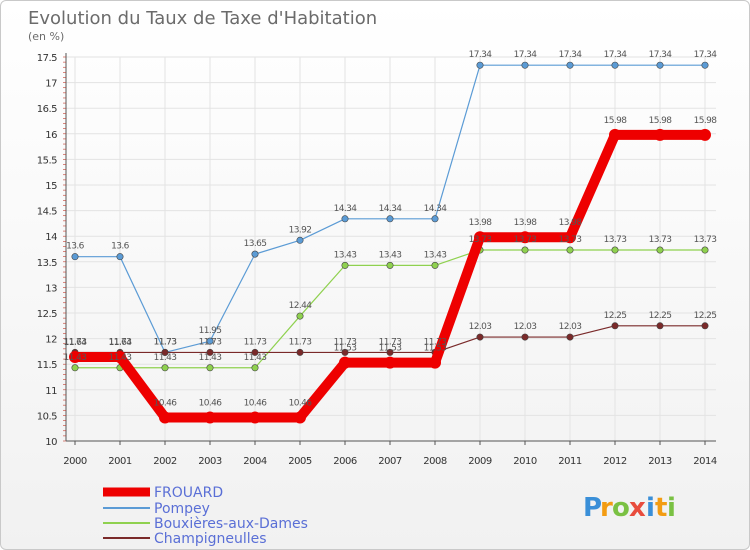 This screenshot has height=550, width=750. What do you see at coordinates (570, 461) in the screenshot?
I see `x-tick-label: 2011` at bounding box center [570, 461].